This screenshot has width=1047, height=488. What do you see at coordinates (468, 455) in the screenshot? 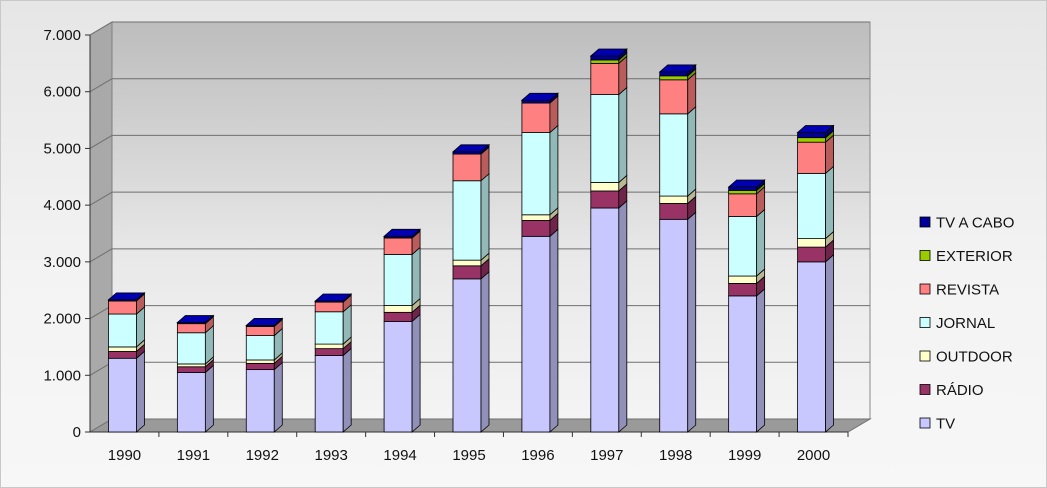
I see `x-tick-label: 1995` at bounding box center [468, 455].